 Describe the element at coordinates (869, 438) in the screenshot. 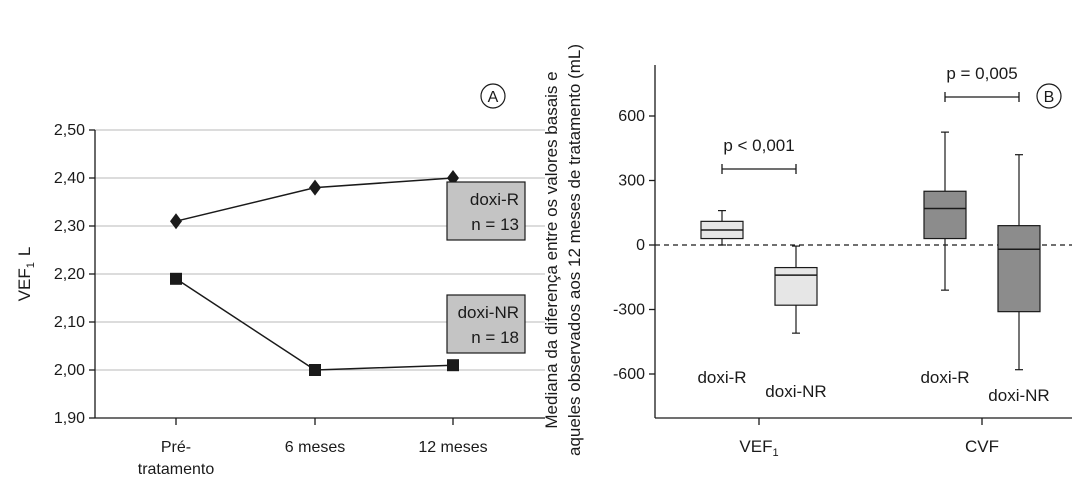

I see `b-x-ticks: VEF1 CVF` at that location.